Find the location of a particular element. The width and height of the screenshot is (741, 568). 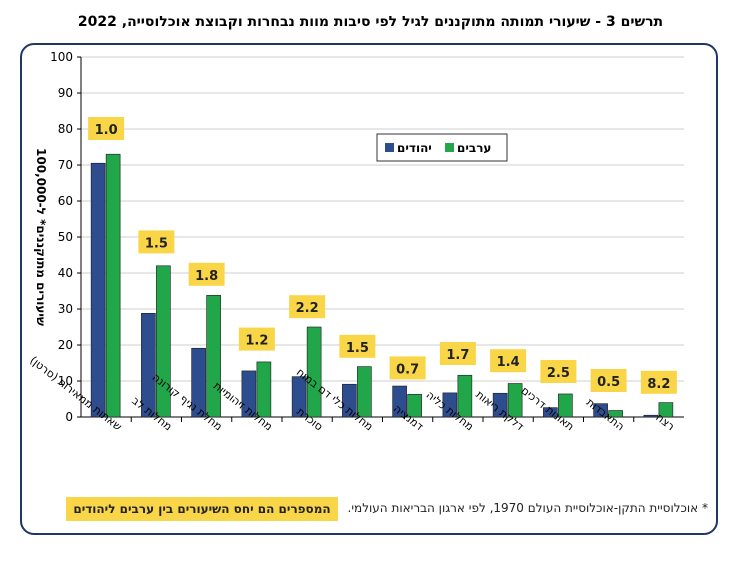

ratio-label-10: 0.5 is located at coordinates (608, 380).